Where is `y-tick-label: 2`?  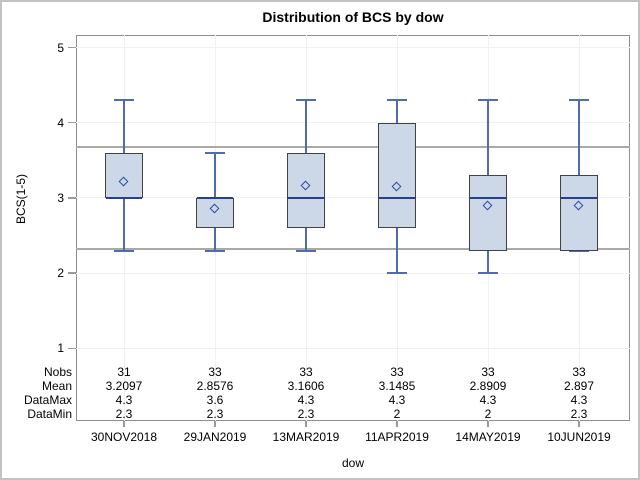
y-tick-label: 2 is located at coordinates (60, 273).